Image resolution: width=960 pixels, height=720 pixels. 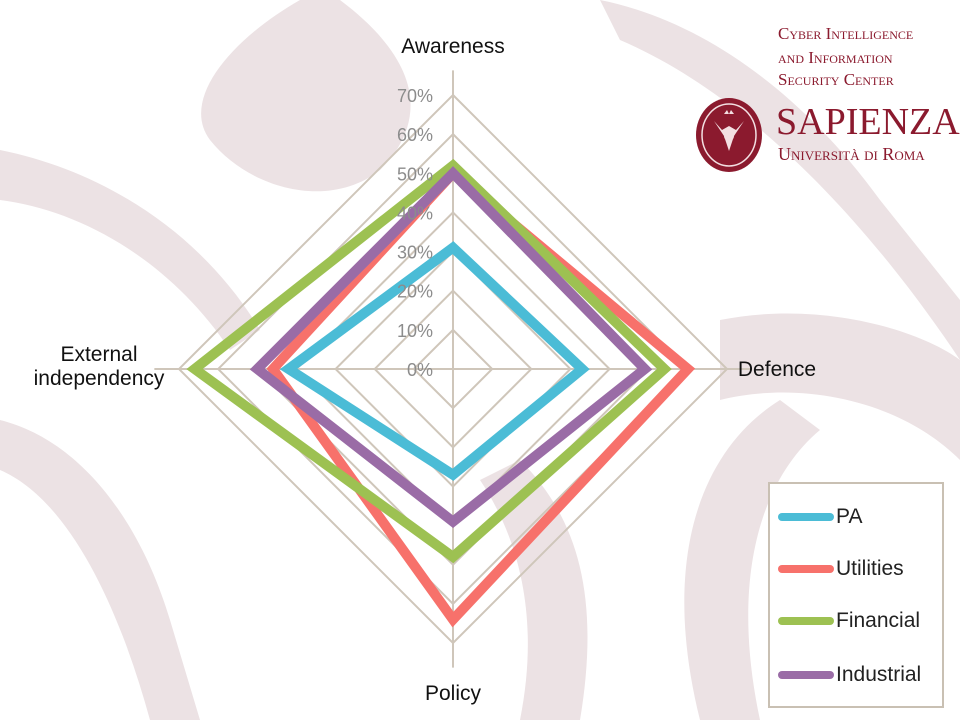 I want to click on tick-label: 30%, so click(x=415, y=253).